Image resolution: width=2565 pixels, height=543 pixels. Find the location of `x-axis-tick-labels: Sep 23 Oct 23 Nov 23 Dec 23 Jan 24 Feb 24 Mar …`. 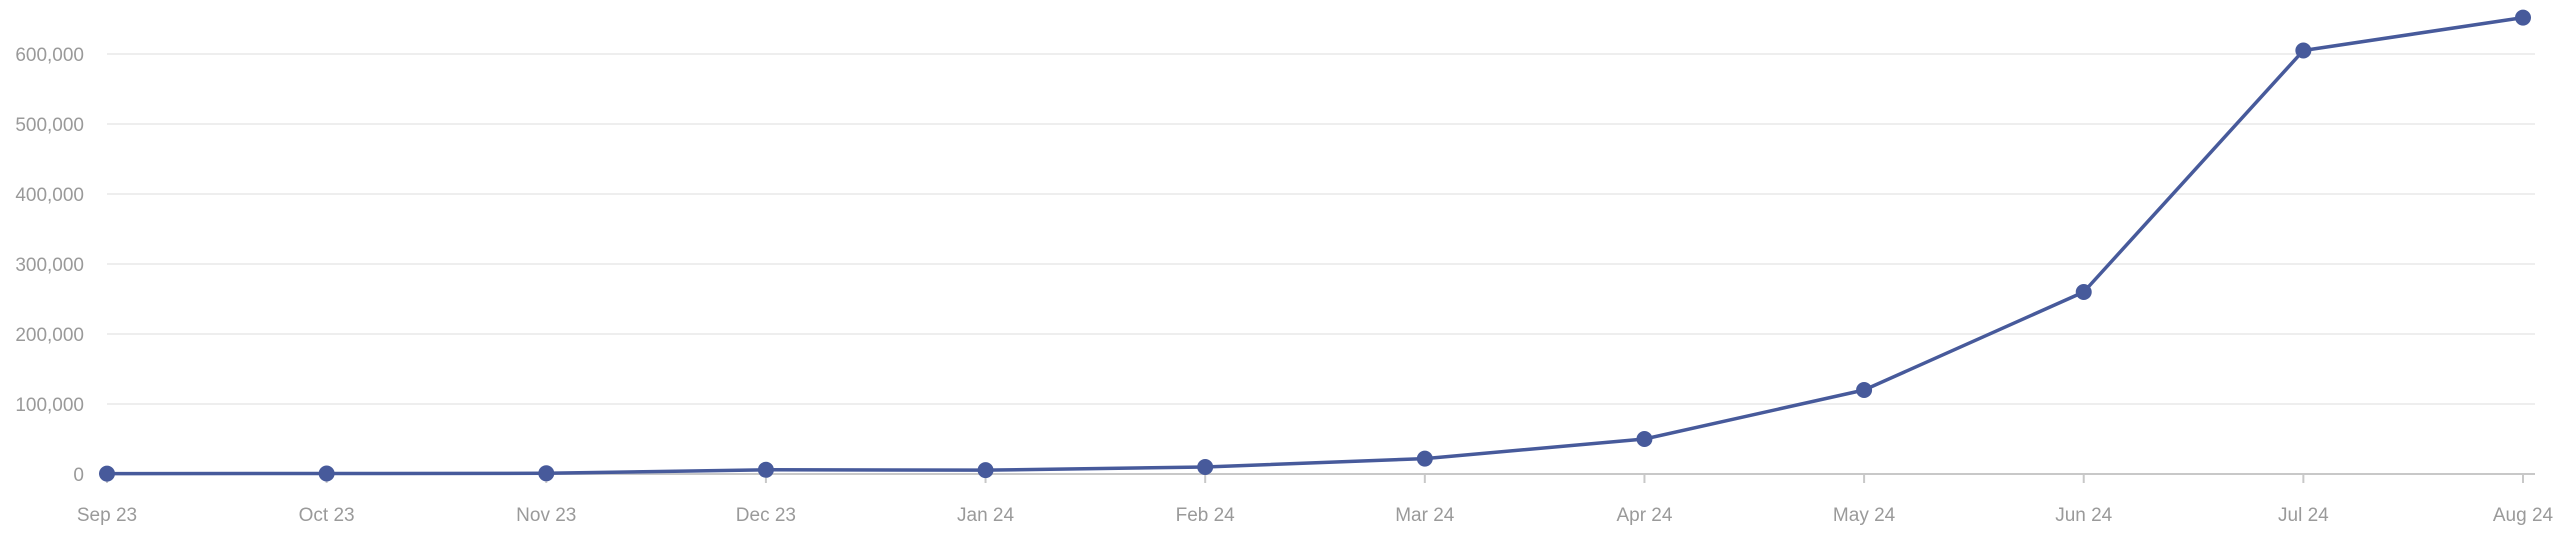

x-axis-tick-labels: Sep 23 Oct 23 Nov 23 Dec 23 Jan 24 Feb 24 Mar … is located at coordinates (1315, 500).